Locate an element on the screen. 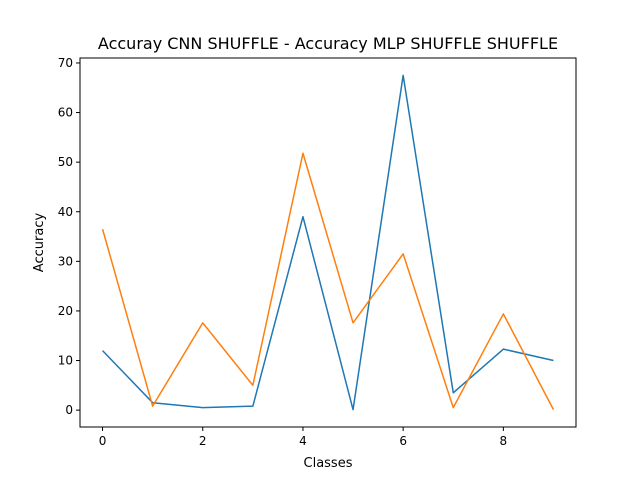 The height and width of the screenshot is (480, 640). y-tick-label: 10 is located at coordinates (65, 361).